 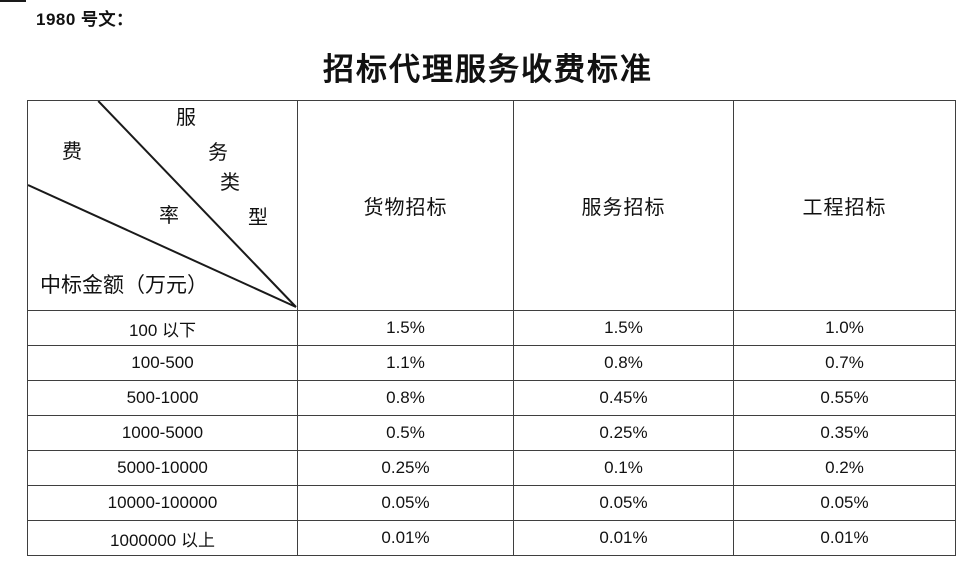 I want to click on corner-header-cell: 费 率 服 务 类 型 中标金额（万元）, so click(x=162, y=205).